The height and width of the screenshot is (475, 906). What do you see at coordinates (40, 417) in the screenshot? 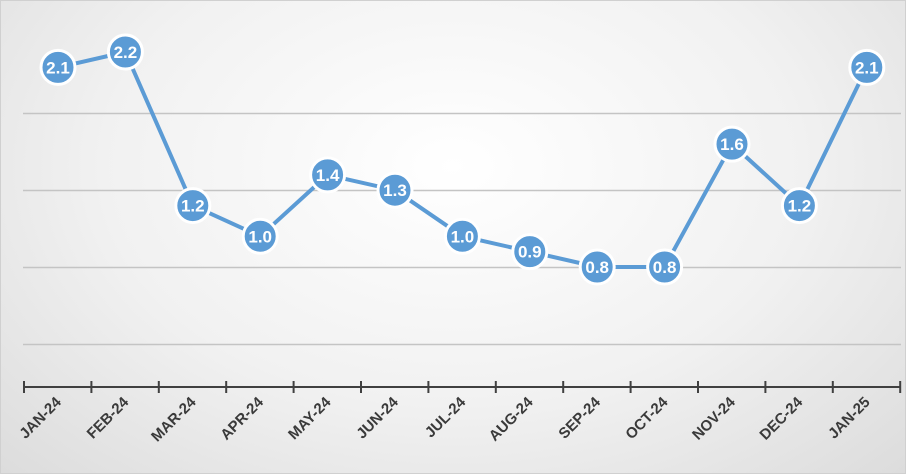
I see `x-tick-label-jan-24: JAN-24` at bounding box center [40, 417].